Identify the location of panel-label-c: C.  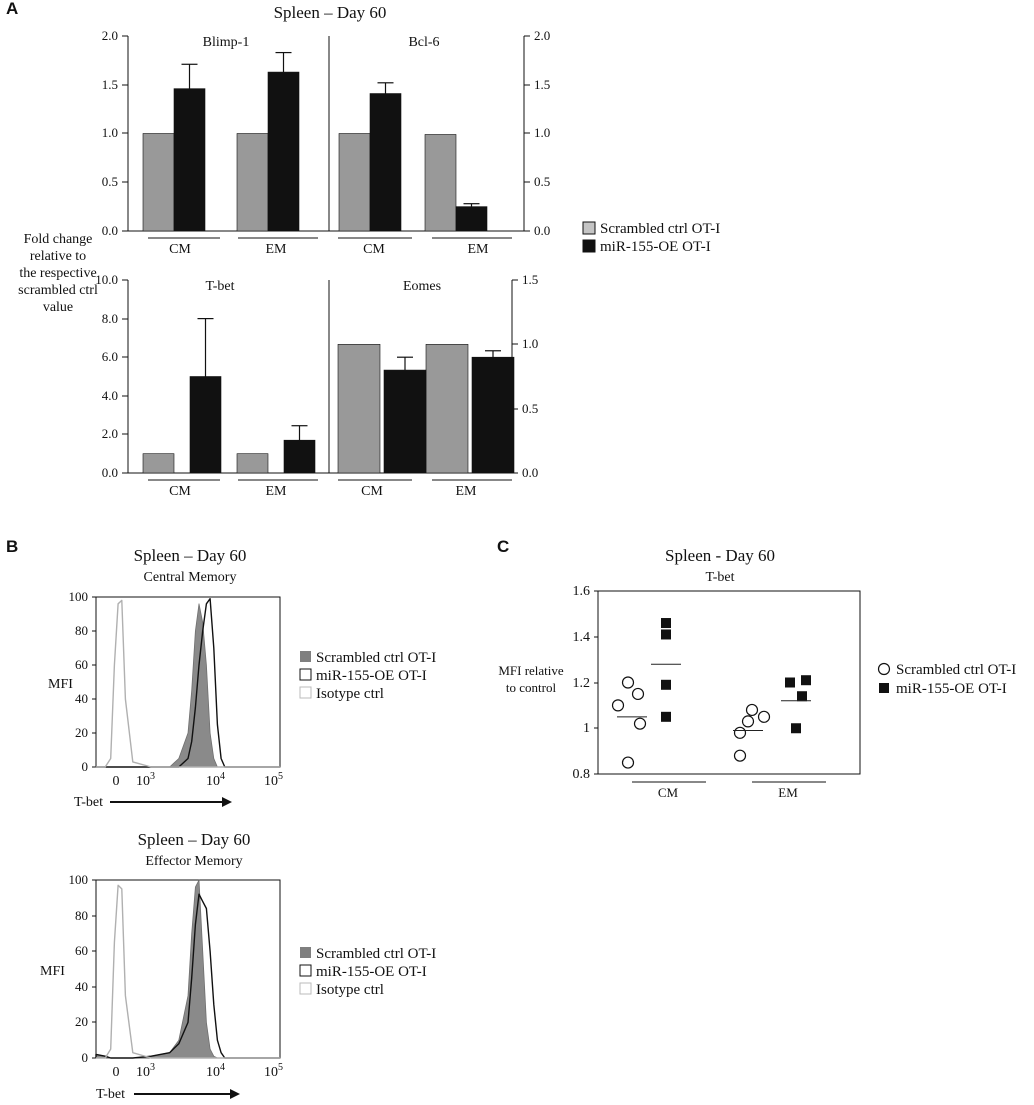
(503, 546).